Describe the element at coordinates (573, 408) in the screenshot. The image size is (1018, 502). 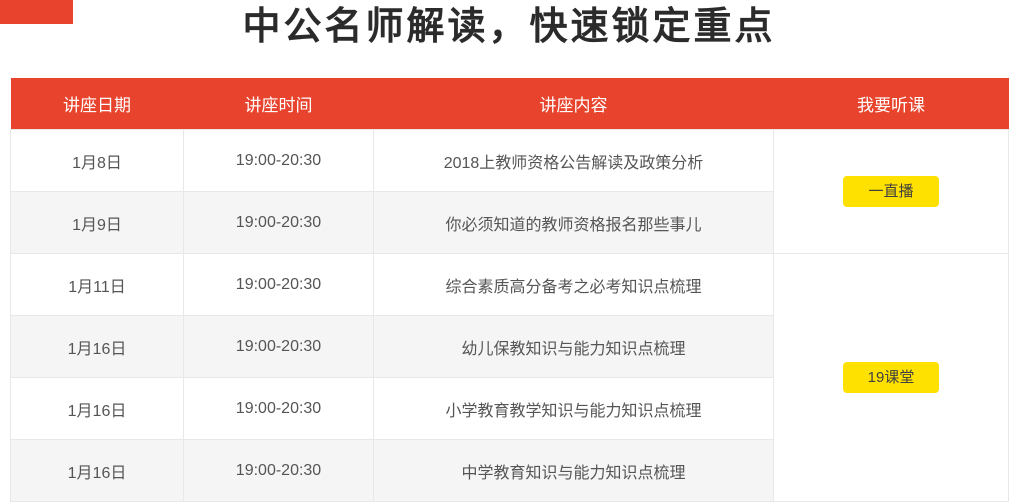
I see `cell-content: 小学教育教学知识与能力知识点梳理` at that location.